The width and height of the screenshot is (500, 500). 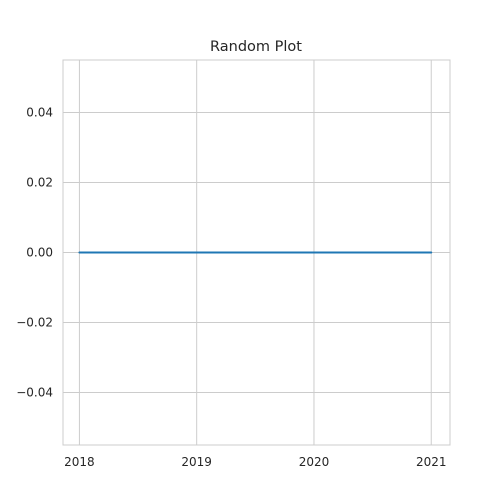 What do you see at coordinates (314, 462) in the screenshot?
I see `x-tick-label: 2020` at bounding box center [314, 462].